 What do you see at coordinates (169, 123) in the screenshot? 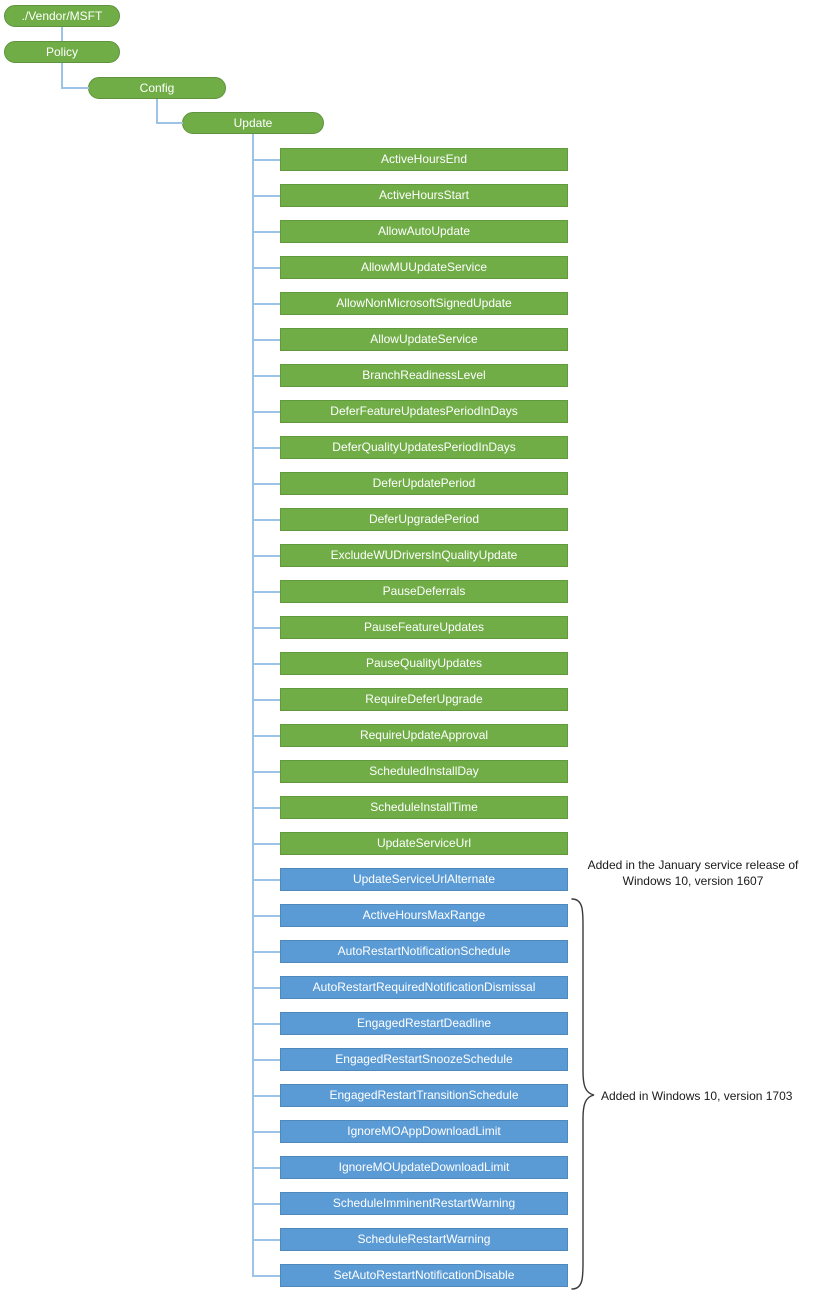
I see `connector-config-update` at bounding box center [169, 123].